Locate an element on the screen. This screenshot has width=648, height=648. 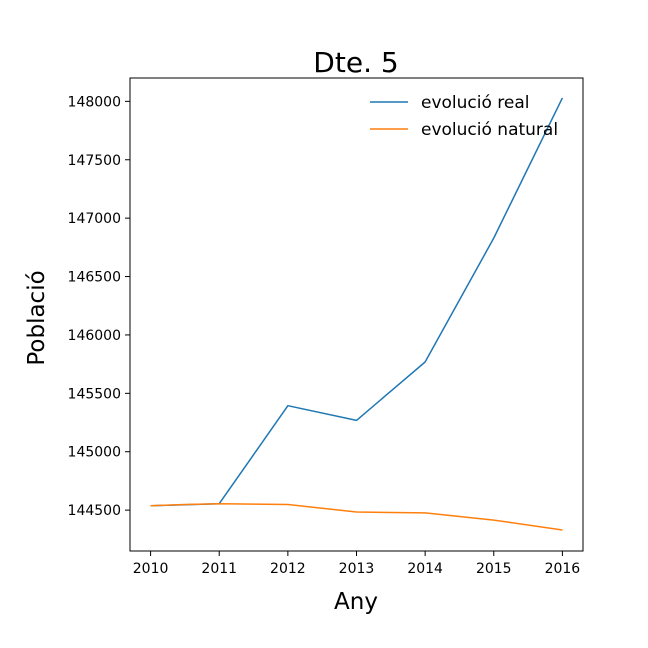
x-tick-label: 2010 is located at coordinates (151, 569).